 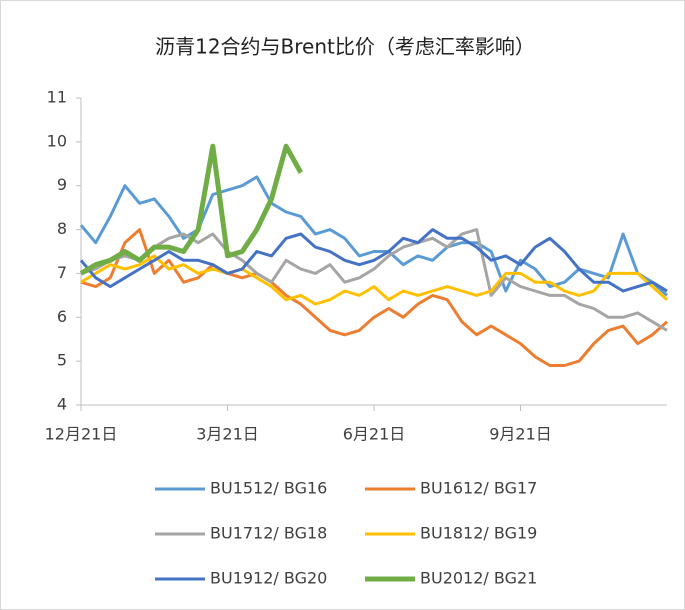 What do you see at coordinates (227, 434) in the screenshot?
I see `x-tick-label: 3月21日` at bounding box center [227, 434].